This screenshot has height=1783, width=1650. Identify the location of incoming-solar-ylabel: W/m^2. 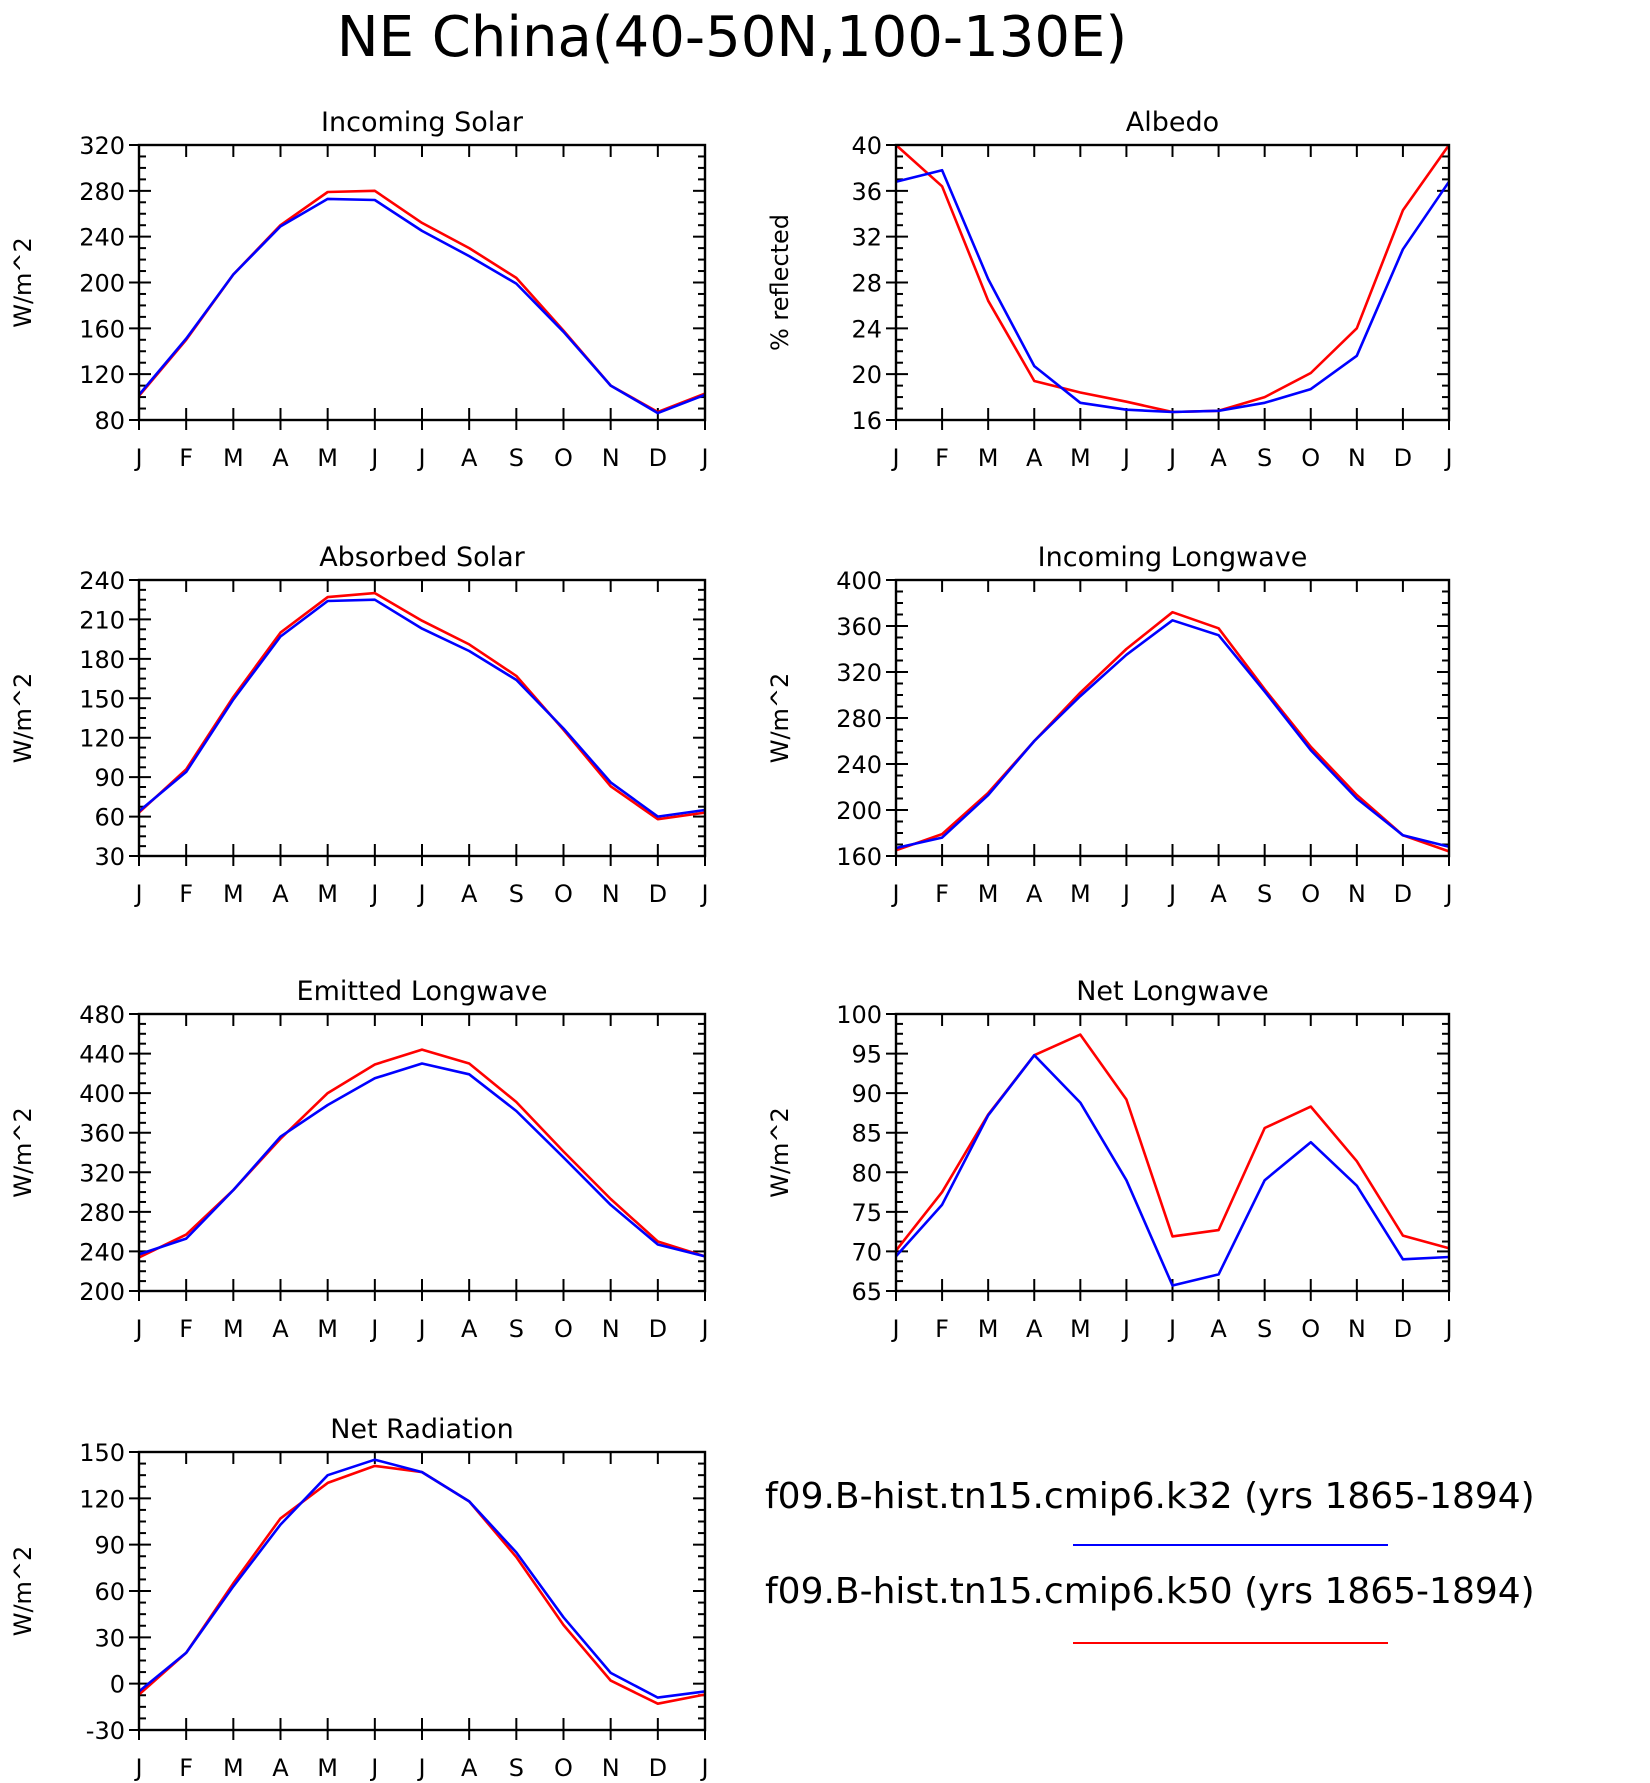
(23, 282).